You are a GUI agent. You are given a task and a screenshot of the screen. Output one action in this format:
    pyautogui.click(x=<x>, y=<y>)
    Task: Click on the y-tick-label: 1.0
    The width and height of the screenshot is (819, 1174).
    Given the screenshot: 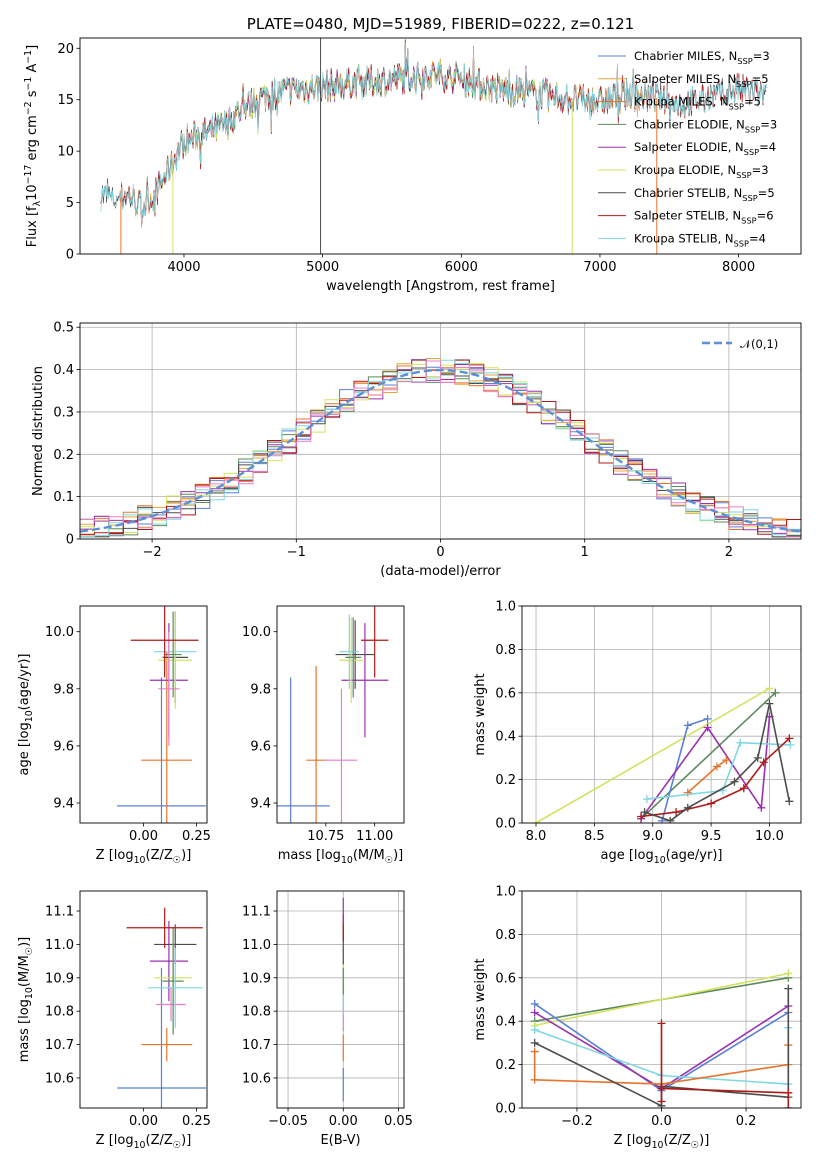 What is the action you would take?
    pyautogui.click(x=505, y=607)
    